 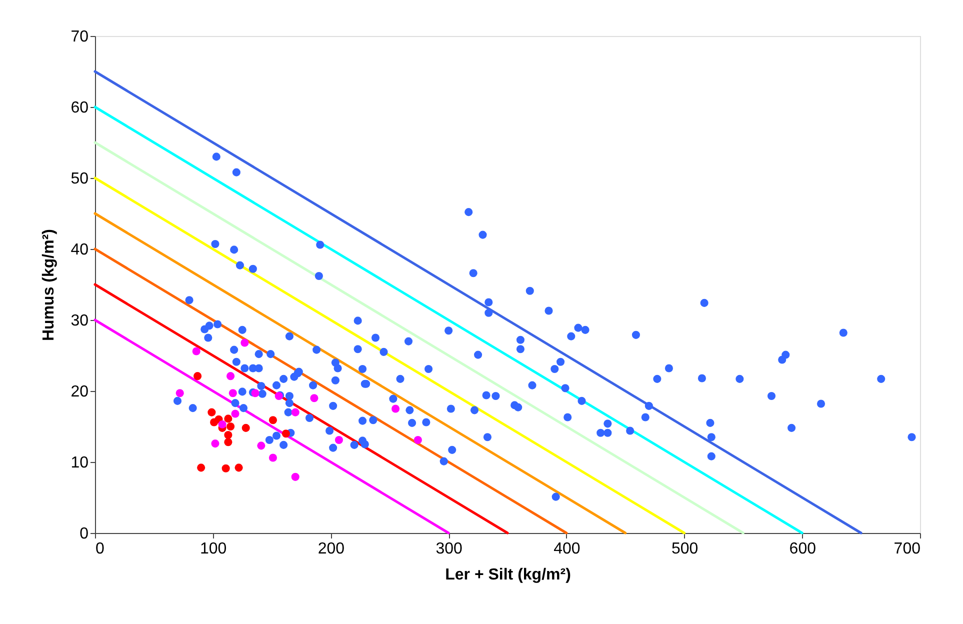 What do you see at coordinates (79, 108) in the screenshot?
I see `y-tick-label: 60` at bounding box center [79, 108].